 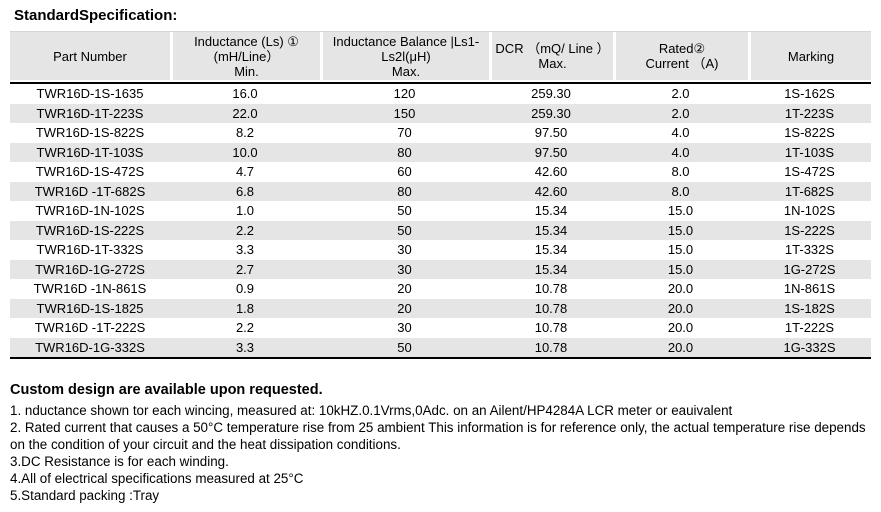 What do you see at coordinates (809, 211) in the screenshot?
I see `table-cell: 1N-102S` at bounding box center [809, 211].